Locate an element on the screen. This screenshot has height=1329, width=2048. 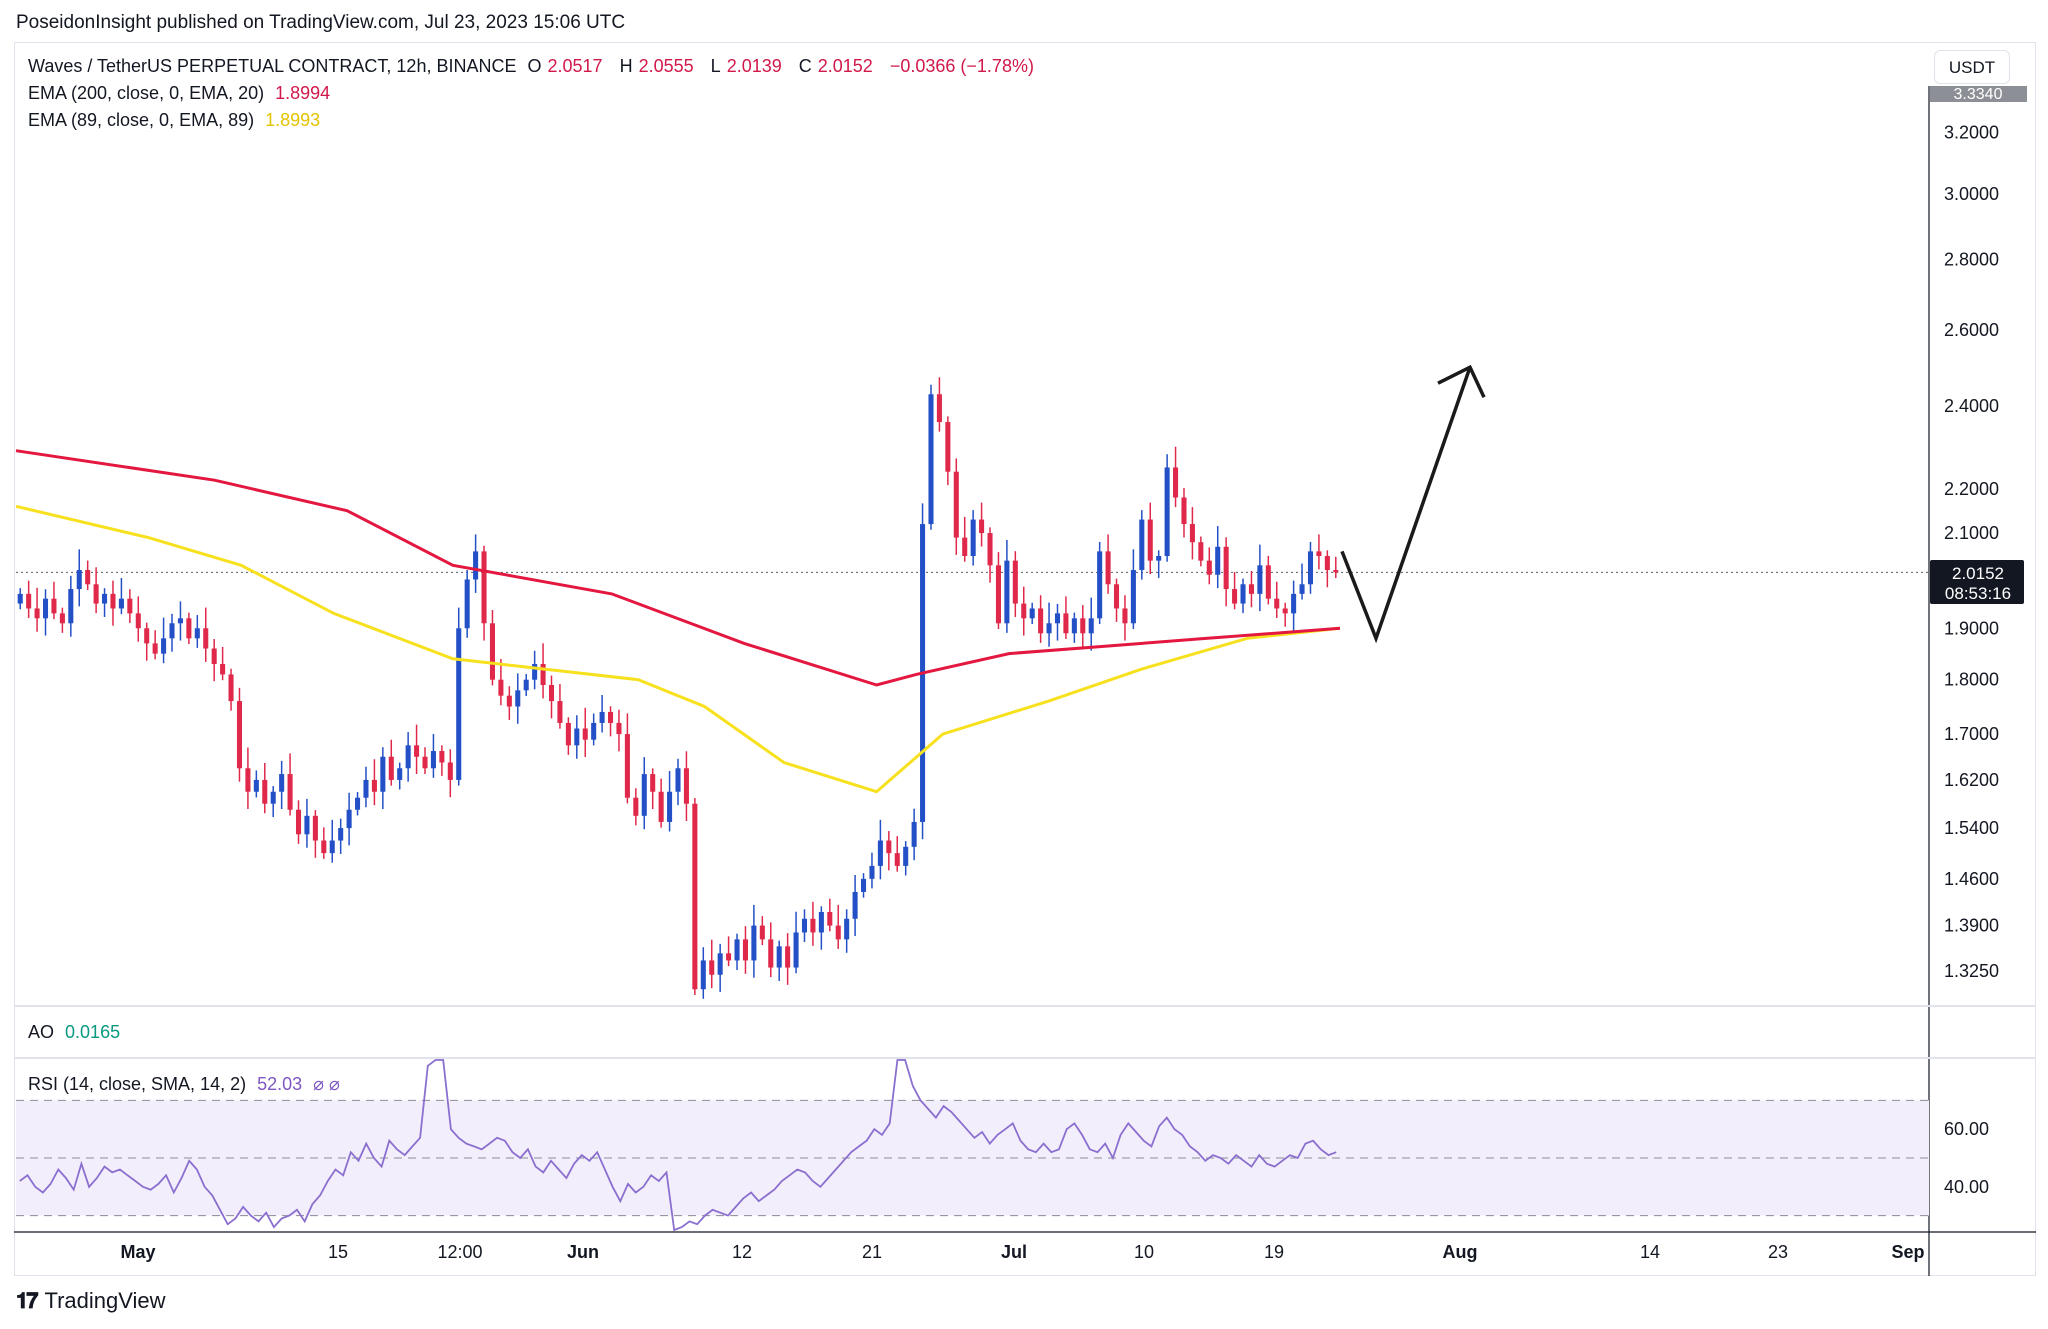
rsi-label: RSI (14, close, SMA, 14, 2) is located at coordinates (137, 1084).